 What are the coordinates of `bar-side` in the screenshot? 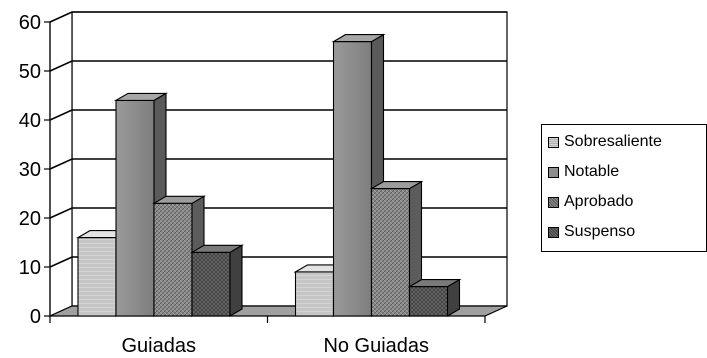 It's located at (236, 280).